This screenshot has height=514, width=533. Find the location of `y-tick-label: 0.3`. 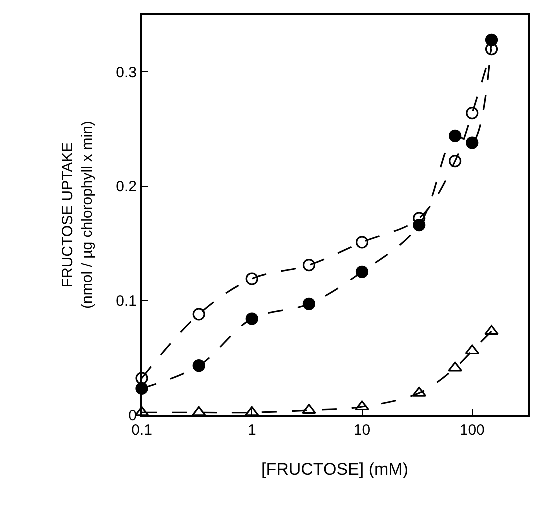

y-tick-label: 0.3 is located at coordinates (126, 73).